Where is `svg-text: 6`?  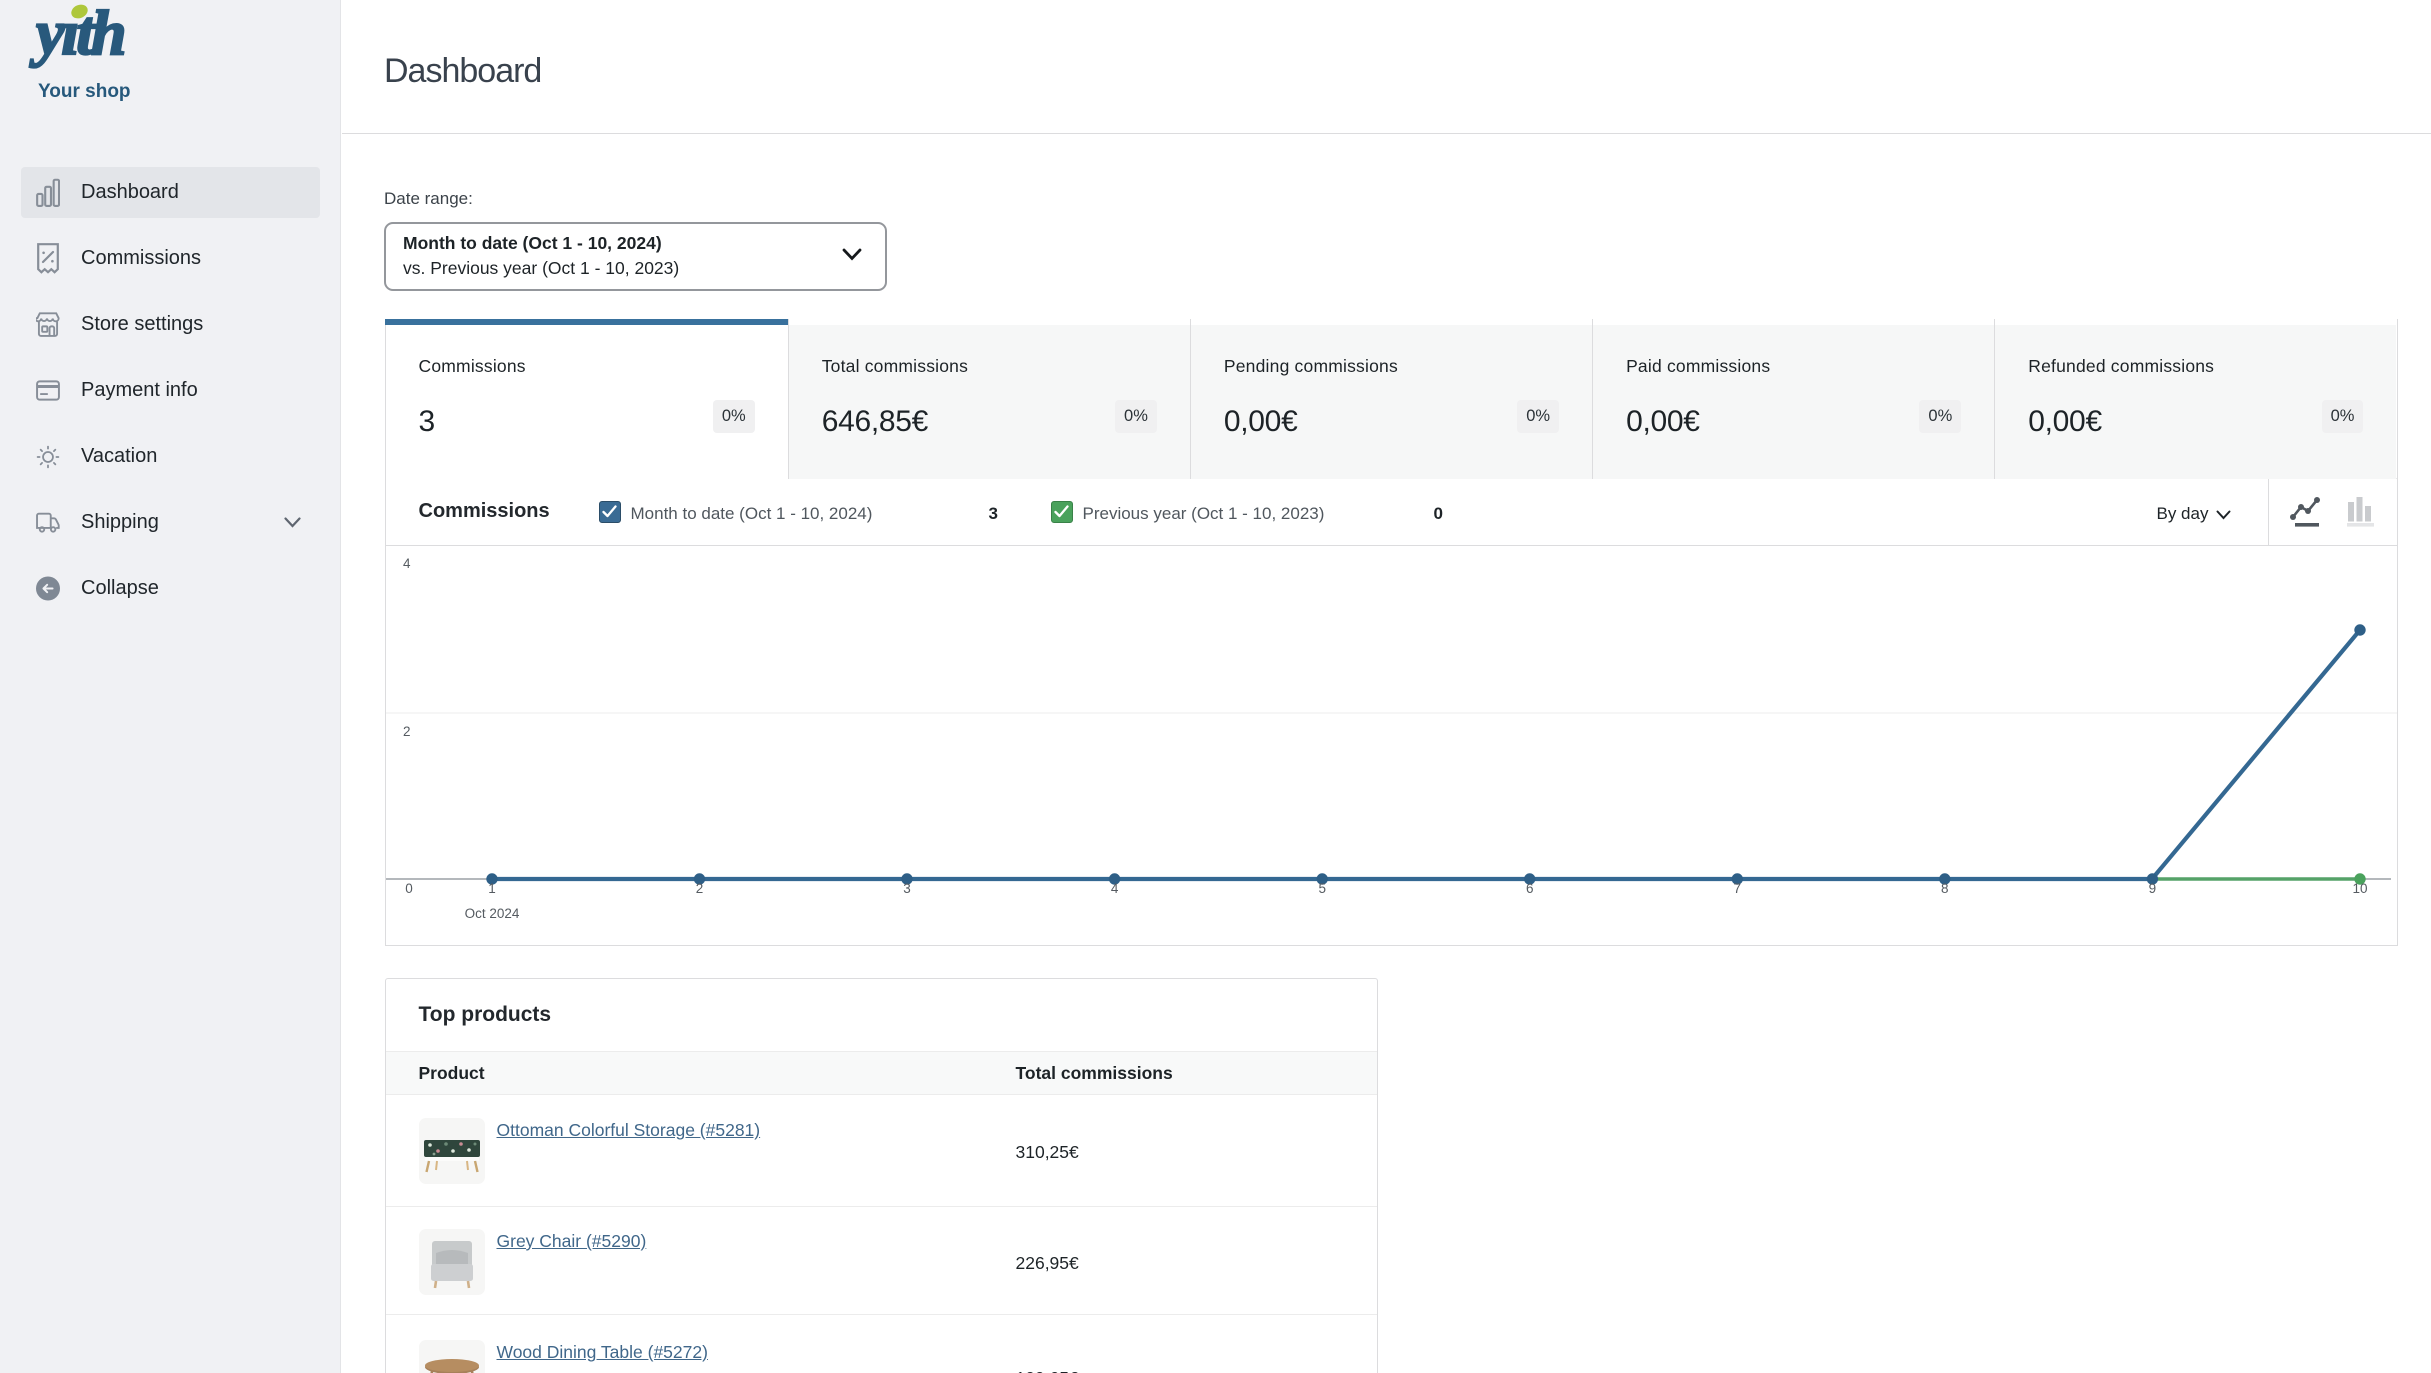
svg-text: 6 is located at coordinates (1529, 888).